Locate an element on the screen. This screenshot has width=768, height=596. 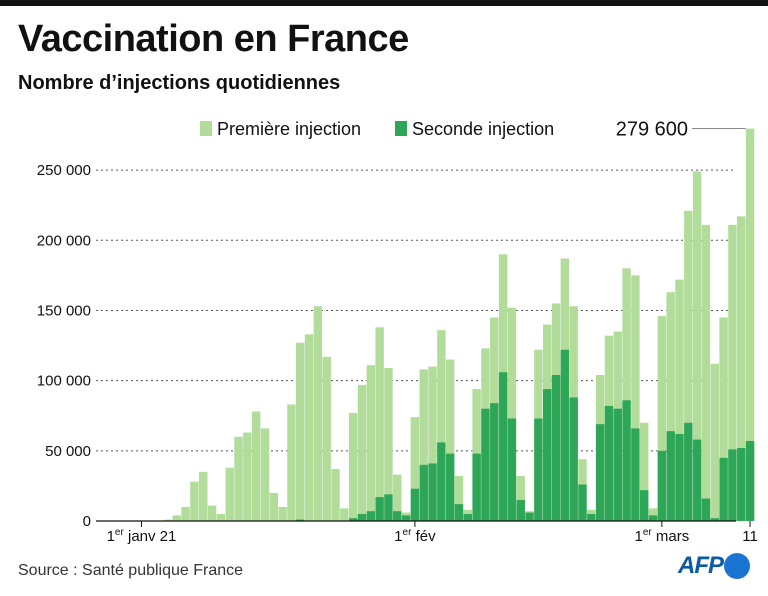
y-tick-label: 200 000 is located at coordinates (64, 240).